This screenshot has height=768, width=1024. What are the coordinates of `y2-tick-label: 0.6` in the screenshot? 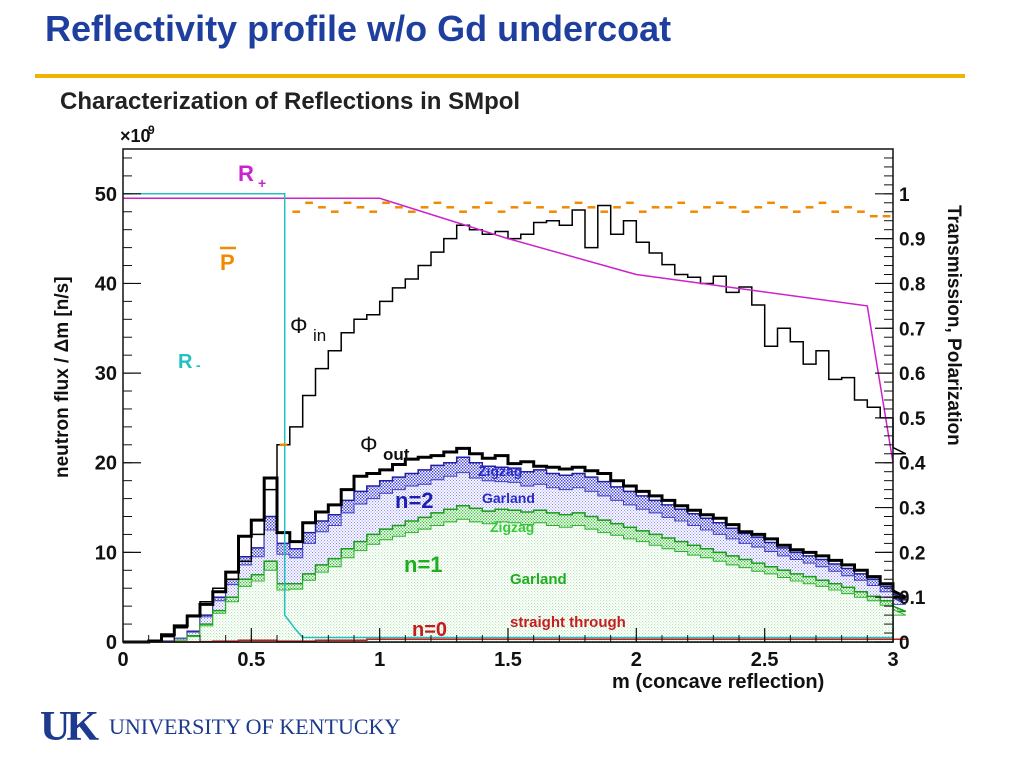 It's located at (912, 374).